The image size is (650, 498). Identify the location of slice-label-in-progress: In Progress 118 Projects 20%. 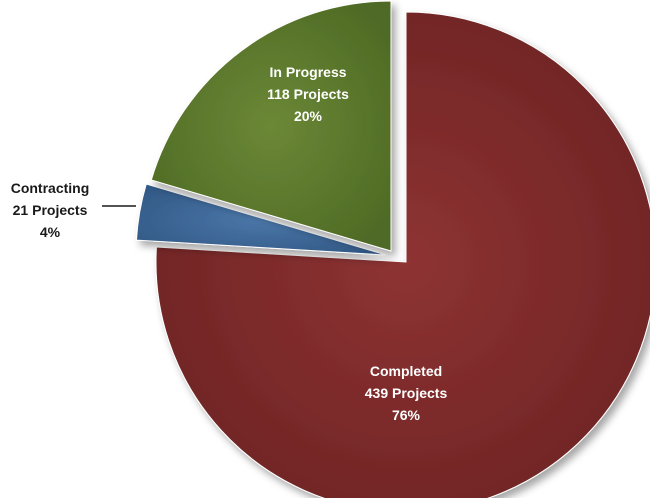
(308, 94).